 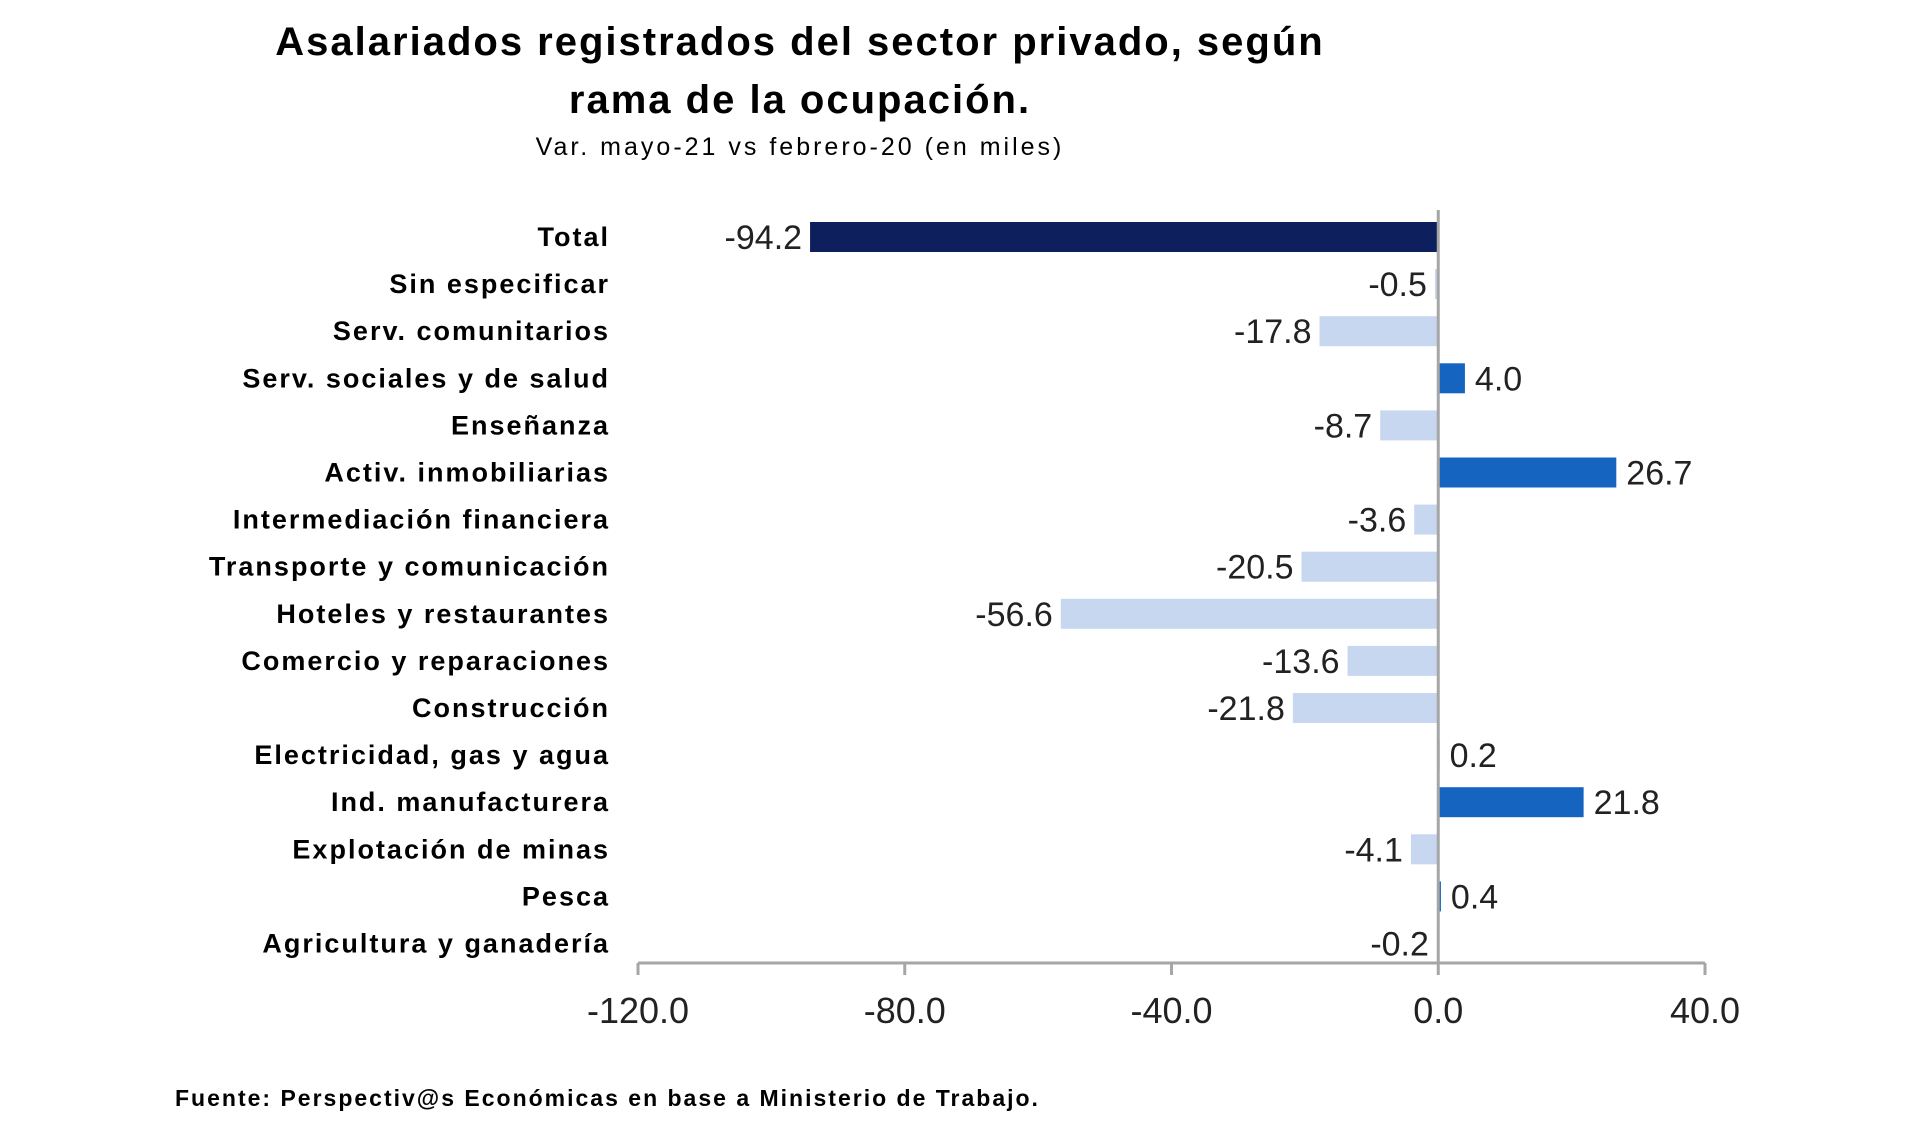 What do you see at coordinates (1473, 756) in the screenshot?
I see `value-label: 0.2` at bounding box center [1473, 756].